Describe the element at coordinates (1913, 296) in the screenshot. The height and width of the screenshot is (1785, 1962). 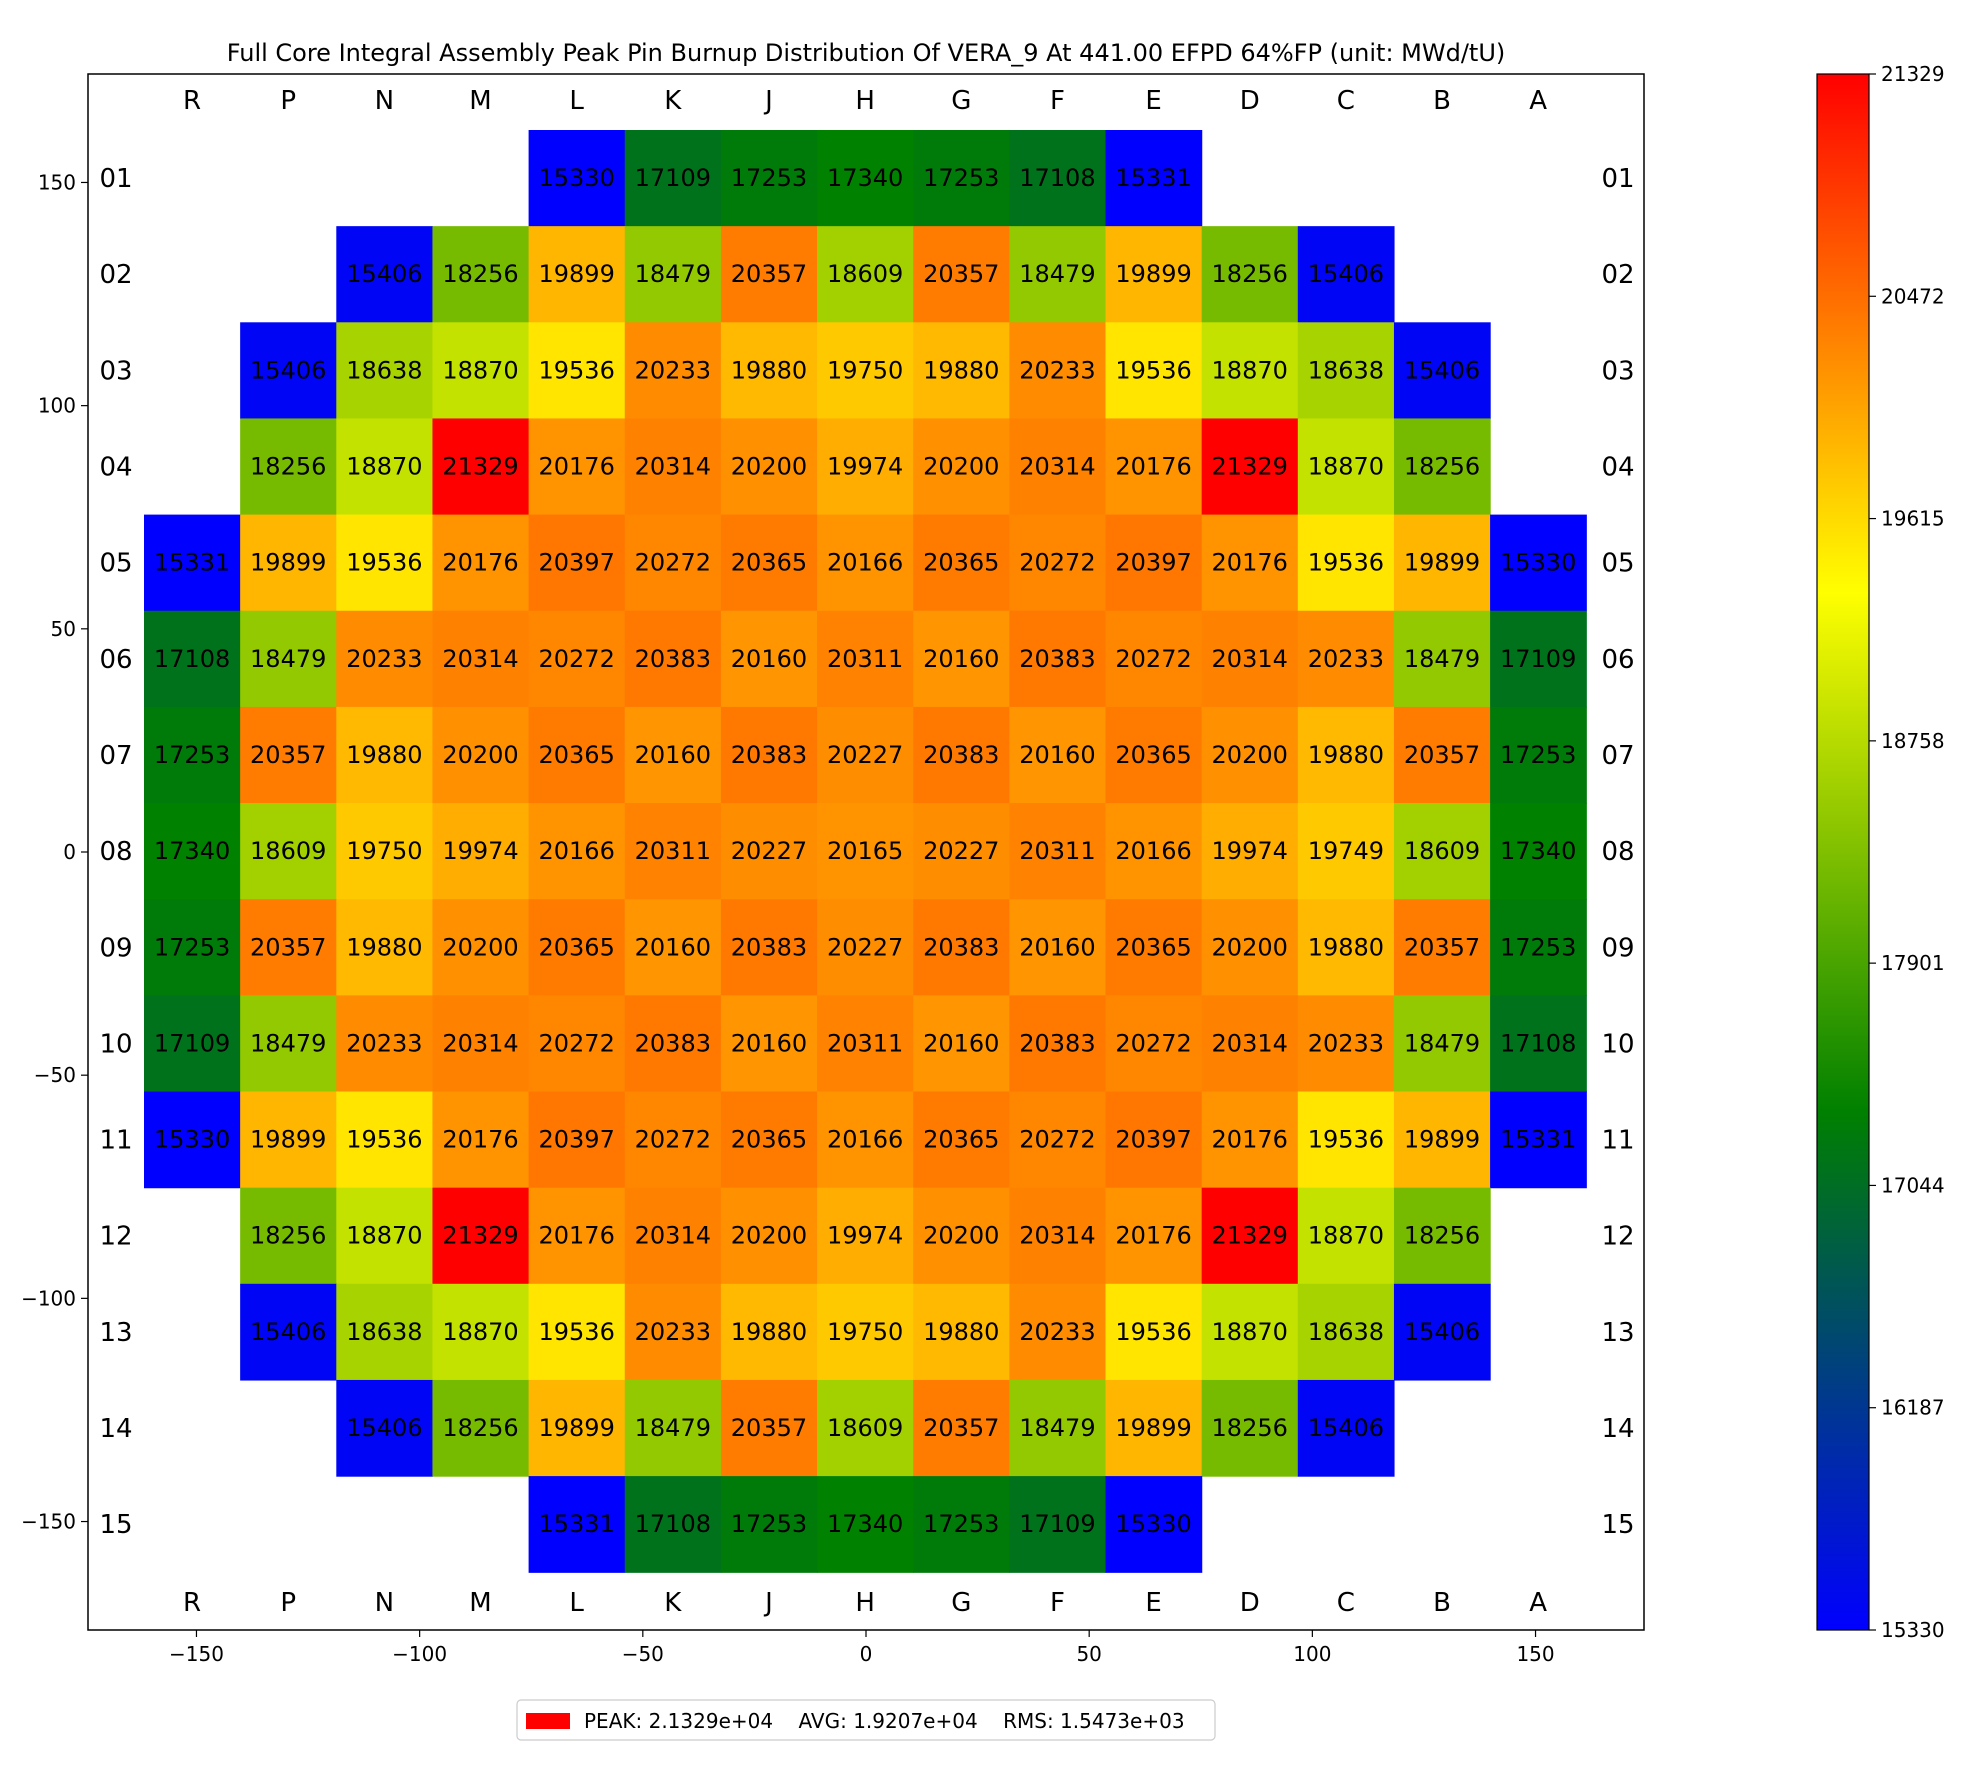
I see `colorbar-tick-label: 20472` at that location.